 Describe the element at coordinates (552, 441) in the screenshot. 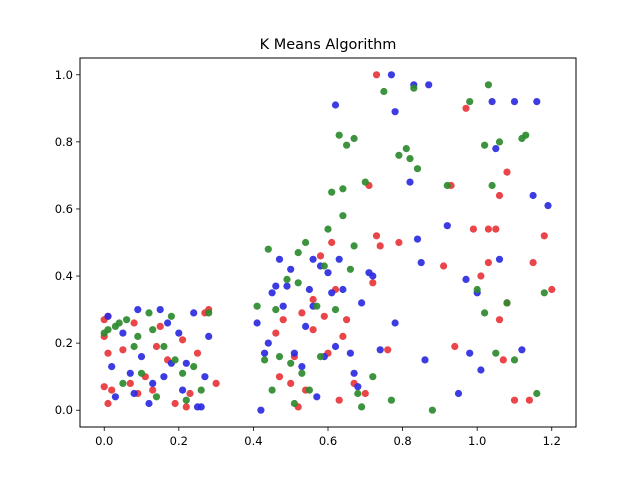

I see `x-tick-label: 1.2` at that location.